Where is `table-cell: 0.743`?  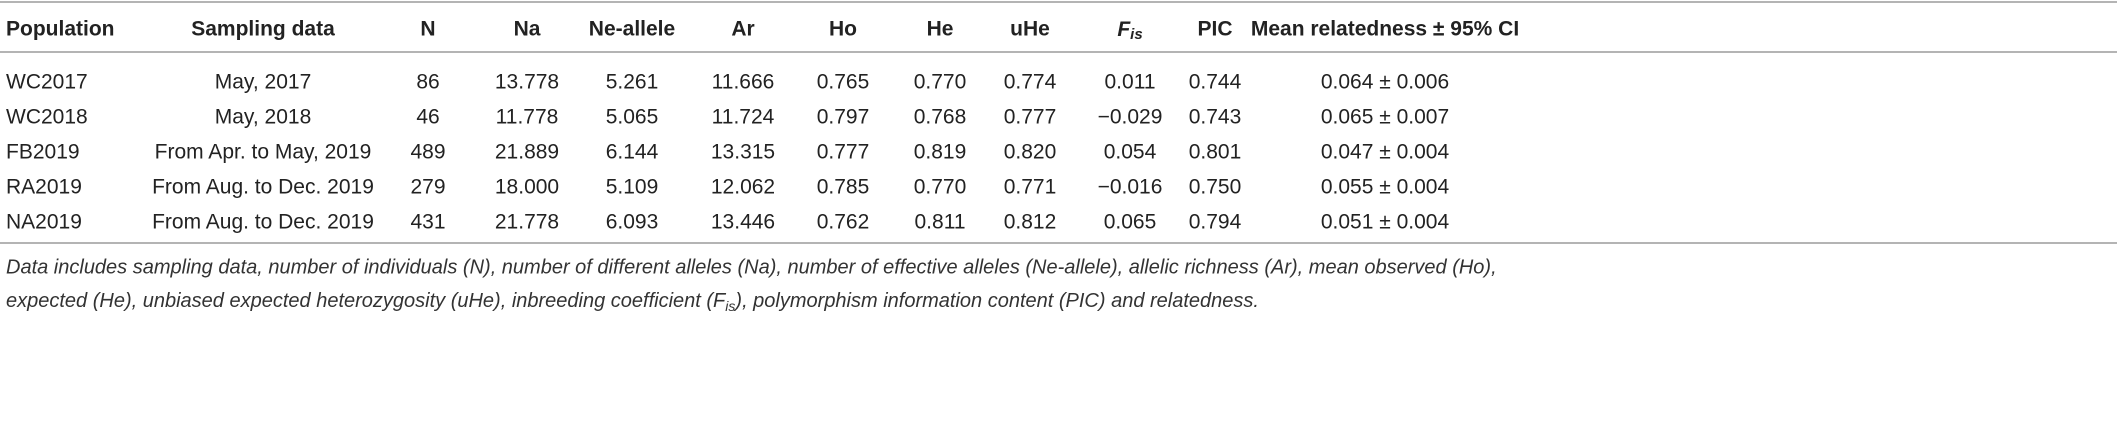 table-cell: 0.743 is located at coordinates (1215, 117).